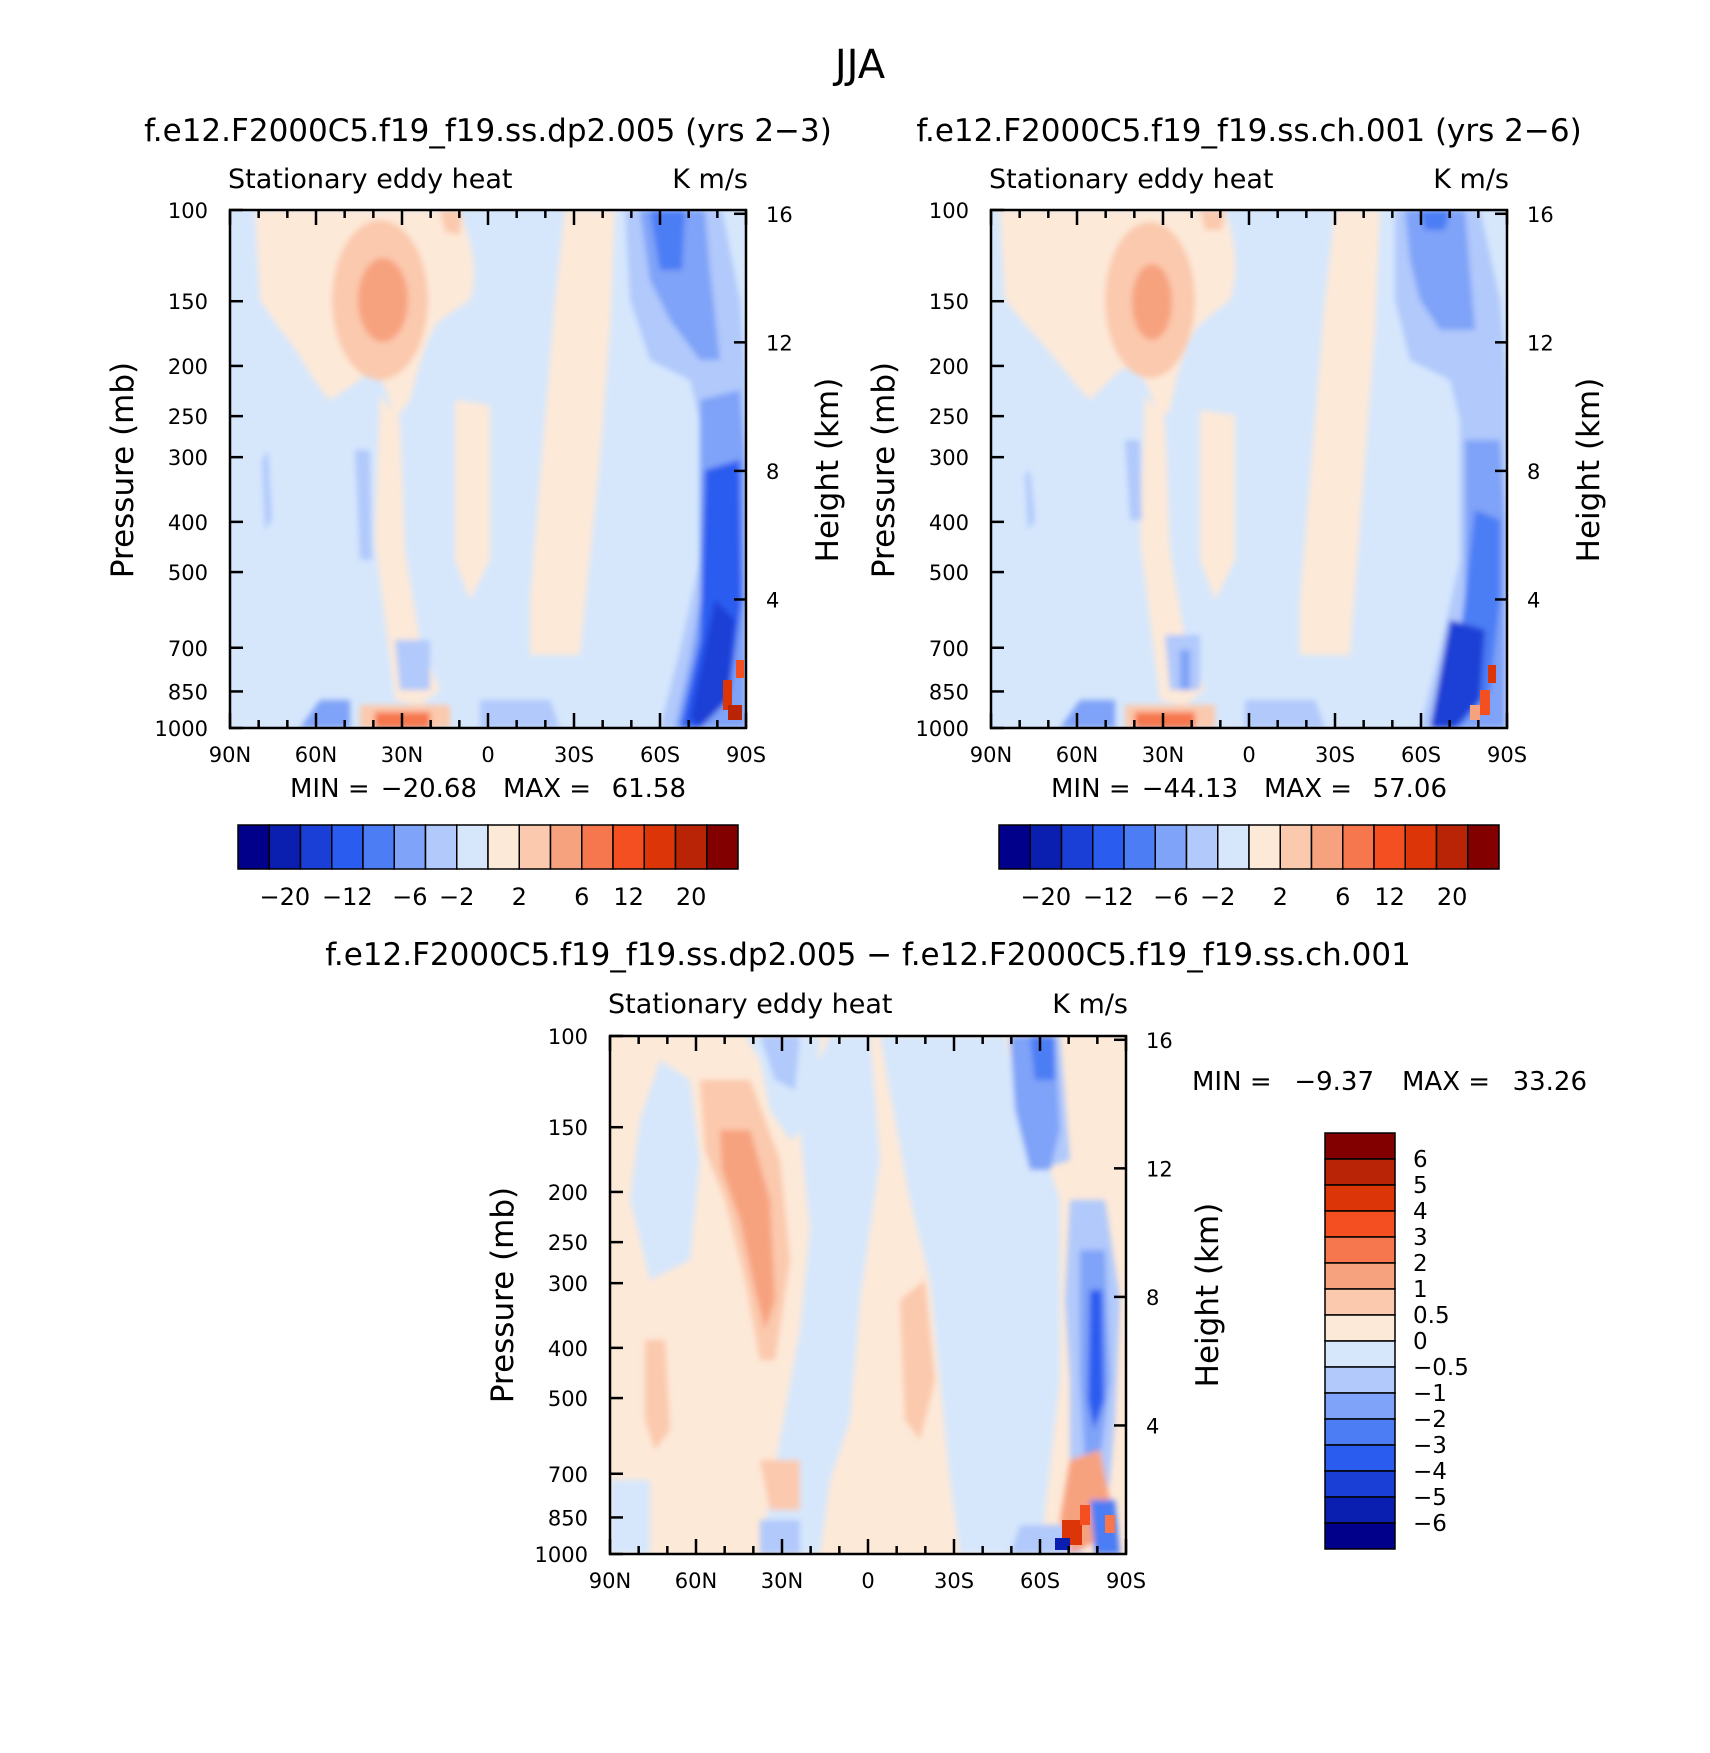 The image size is (1710, 1753). I want to click on panel-2-y-ticks: 100 150 200 250 300 400 500 700 850 1000, so click(960, 470).